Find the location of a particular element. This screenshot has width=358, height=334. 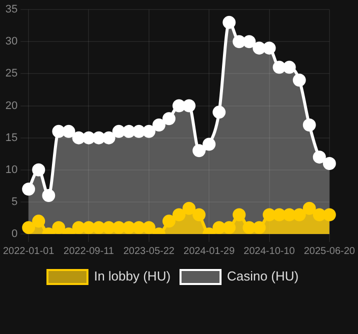

y-tick-label: 10 is located at coordinates (11, 170).